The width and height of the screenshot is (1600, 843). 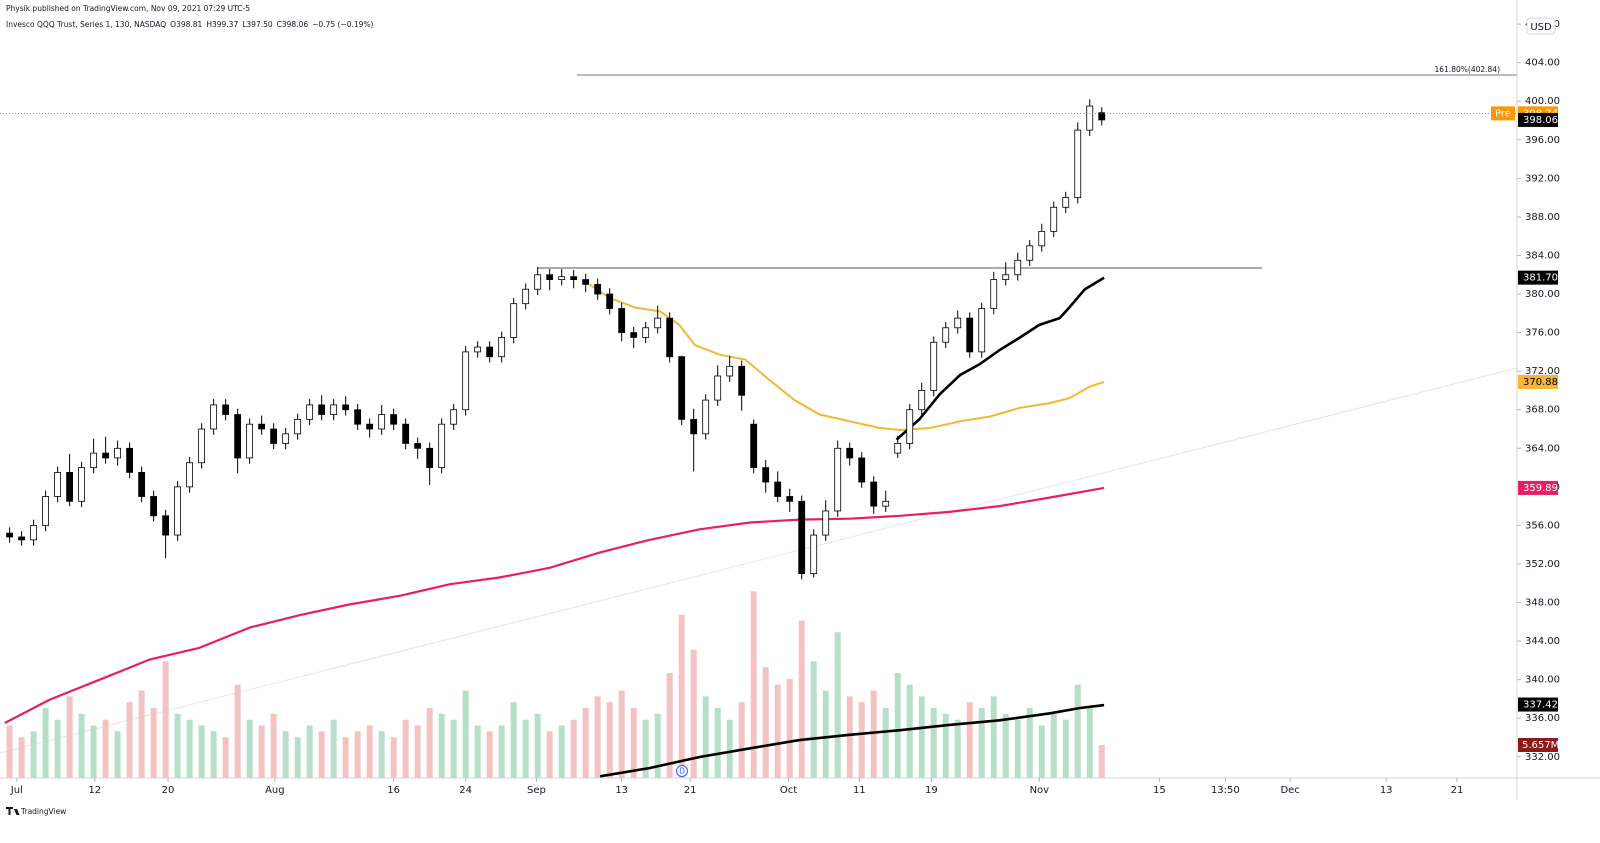 What do you see at coordinates (1542, 140) in the screenshot?
I see `y-tick-label: 396.00` at bounding box center [1542, 140].